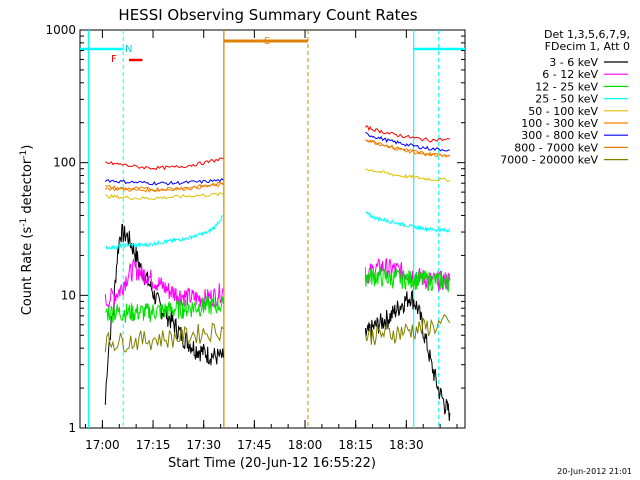 Image resolution: width=640 pixels, height=480 pixels. Describe the element at coordinates (153, 445) in the screenshot. I see `x-tick-label: 17:15` at that location.